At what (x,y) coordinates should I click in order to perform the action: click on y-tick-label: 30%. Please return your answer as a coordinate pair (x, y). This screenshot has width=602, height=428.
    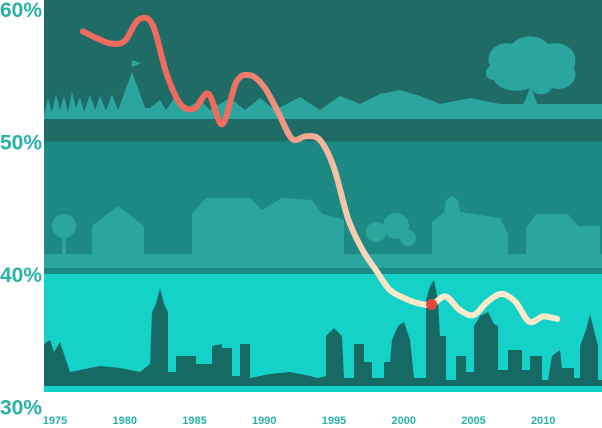
    Looking at the image, I should click on (21, 408).